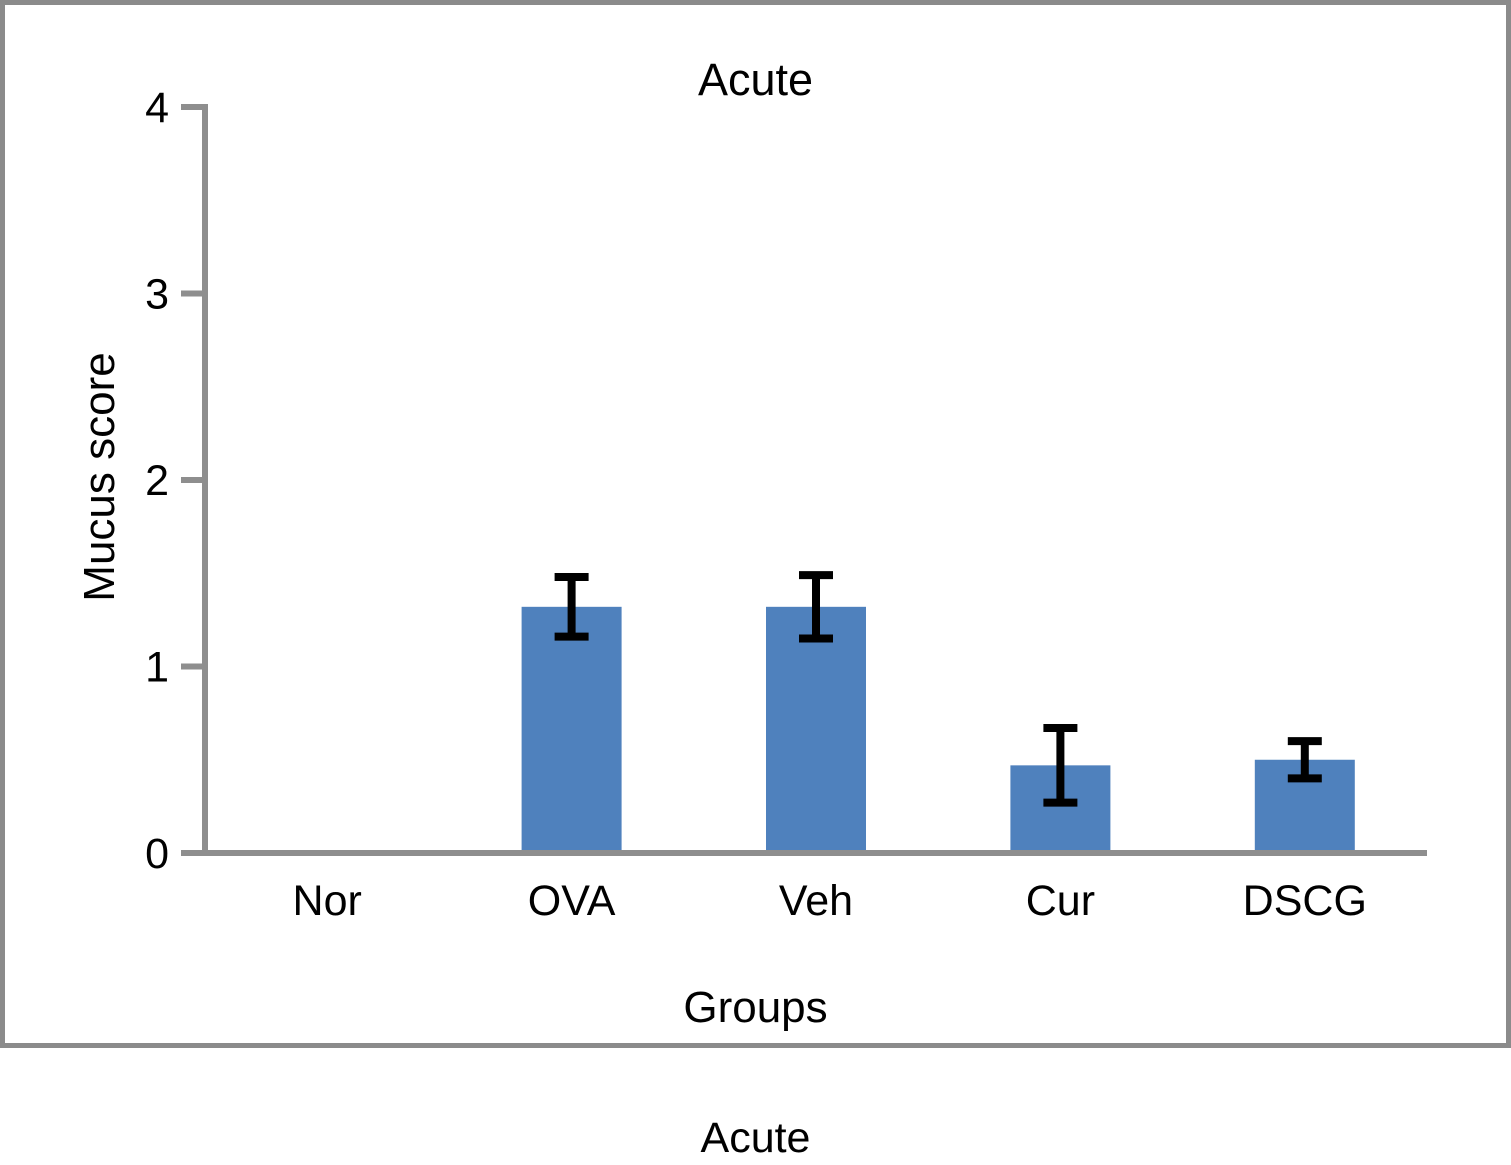  I want to click on x-axis-label: Groups, so click(755, 1007).